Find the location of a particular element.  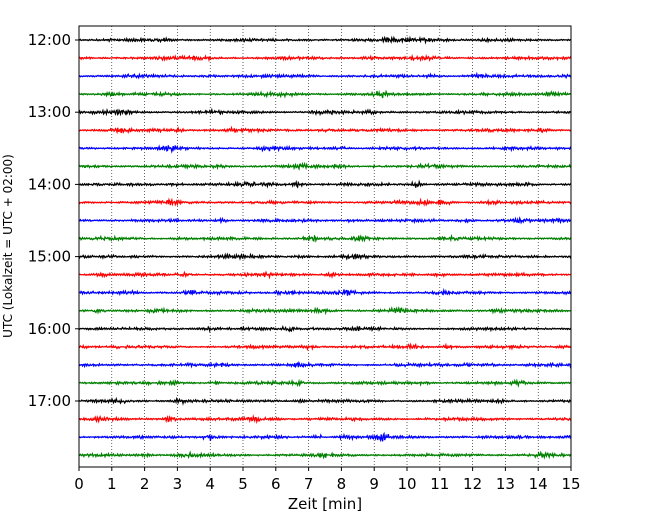

x-tick-label: 0 is located at coordinates (79, 484).